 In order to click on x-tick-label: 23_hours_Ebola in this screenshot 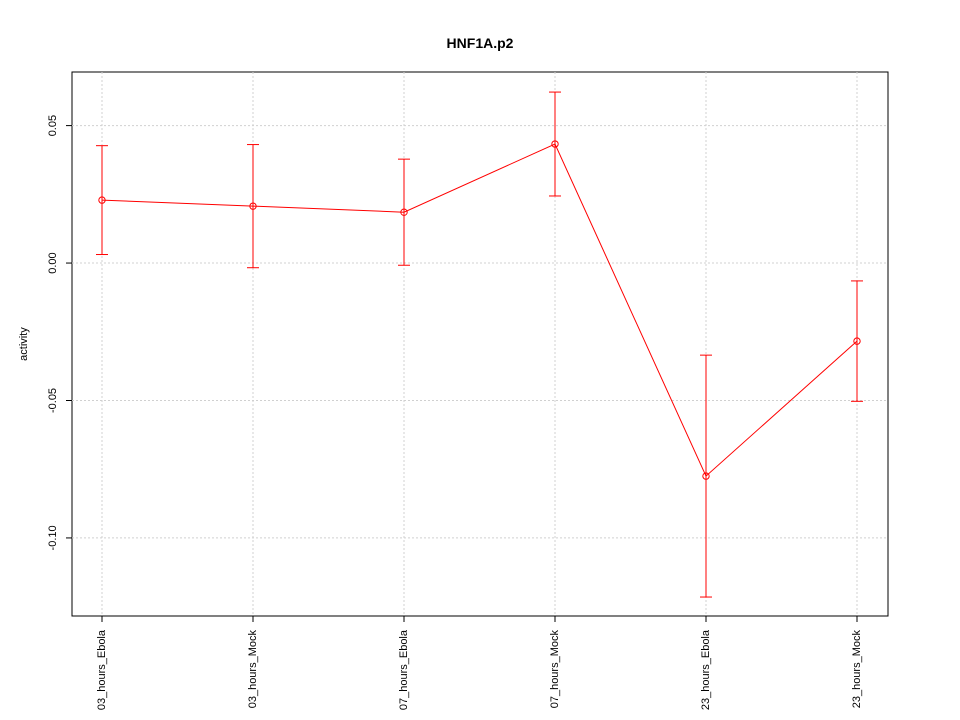, I will do `click(706, 669)`.